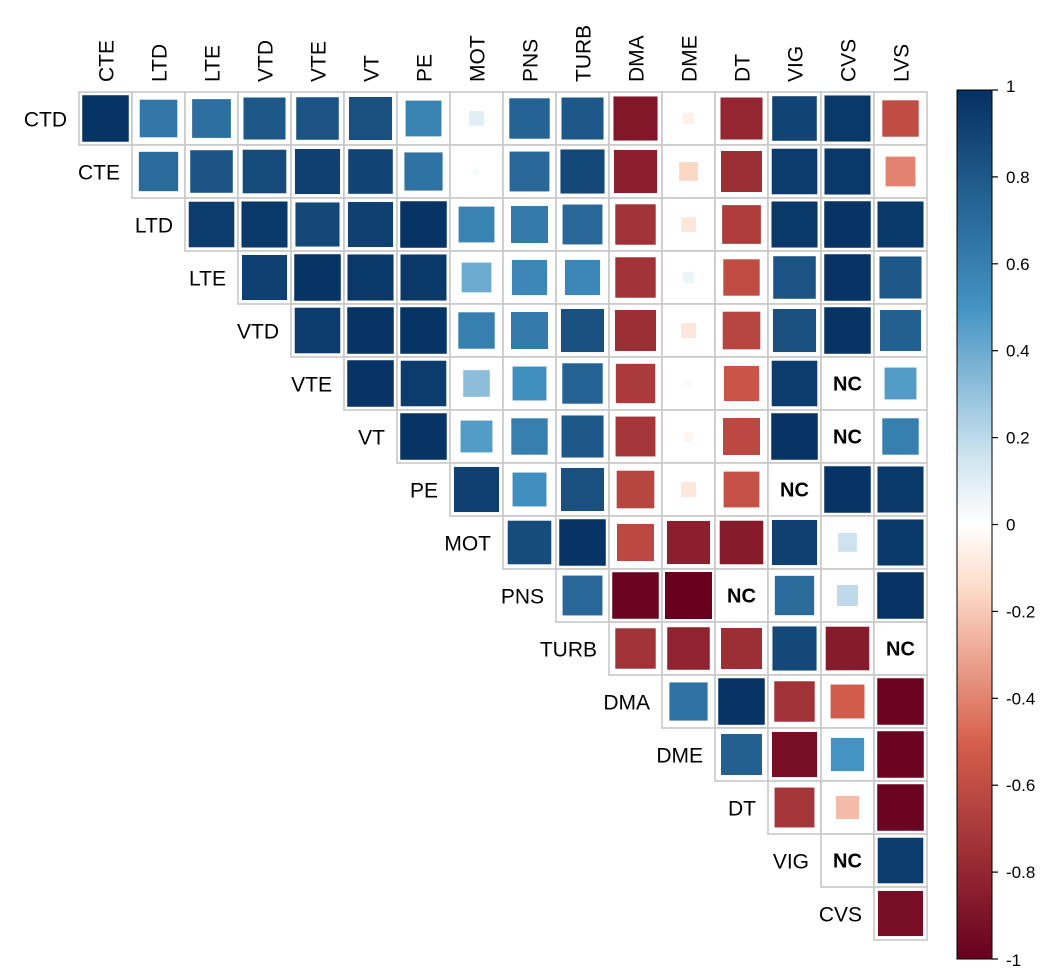  What do you see at coordinates (522, 597) in the screenshot?
I see `row-label: PNS` at bounding box center [522, 597].